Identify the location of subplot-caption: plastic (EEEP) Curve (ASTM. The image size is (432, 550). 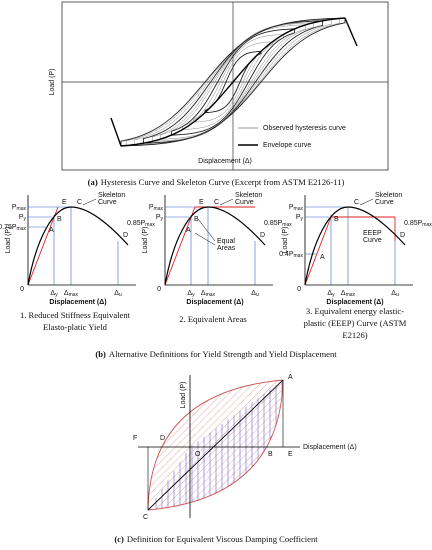
(355, 323).